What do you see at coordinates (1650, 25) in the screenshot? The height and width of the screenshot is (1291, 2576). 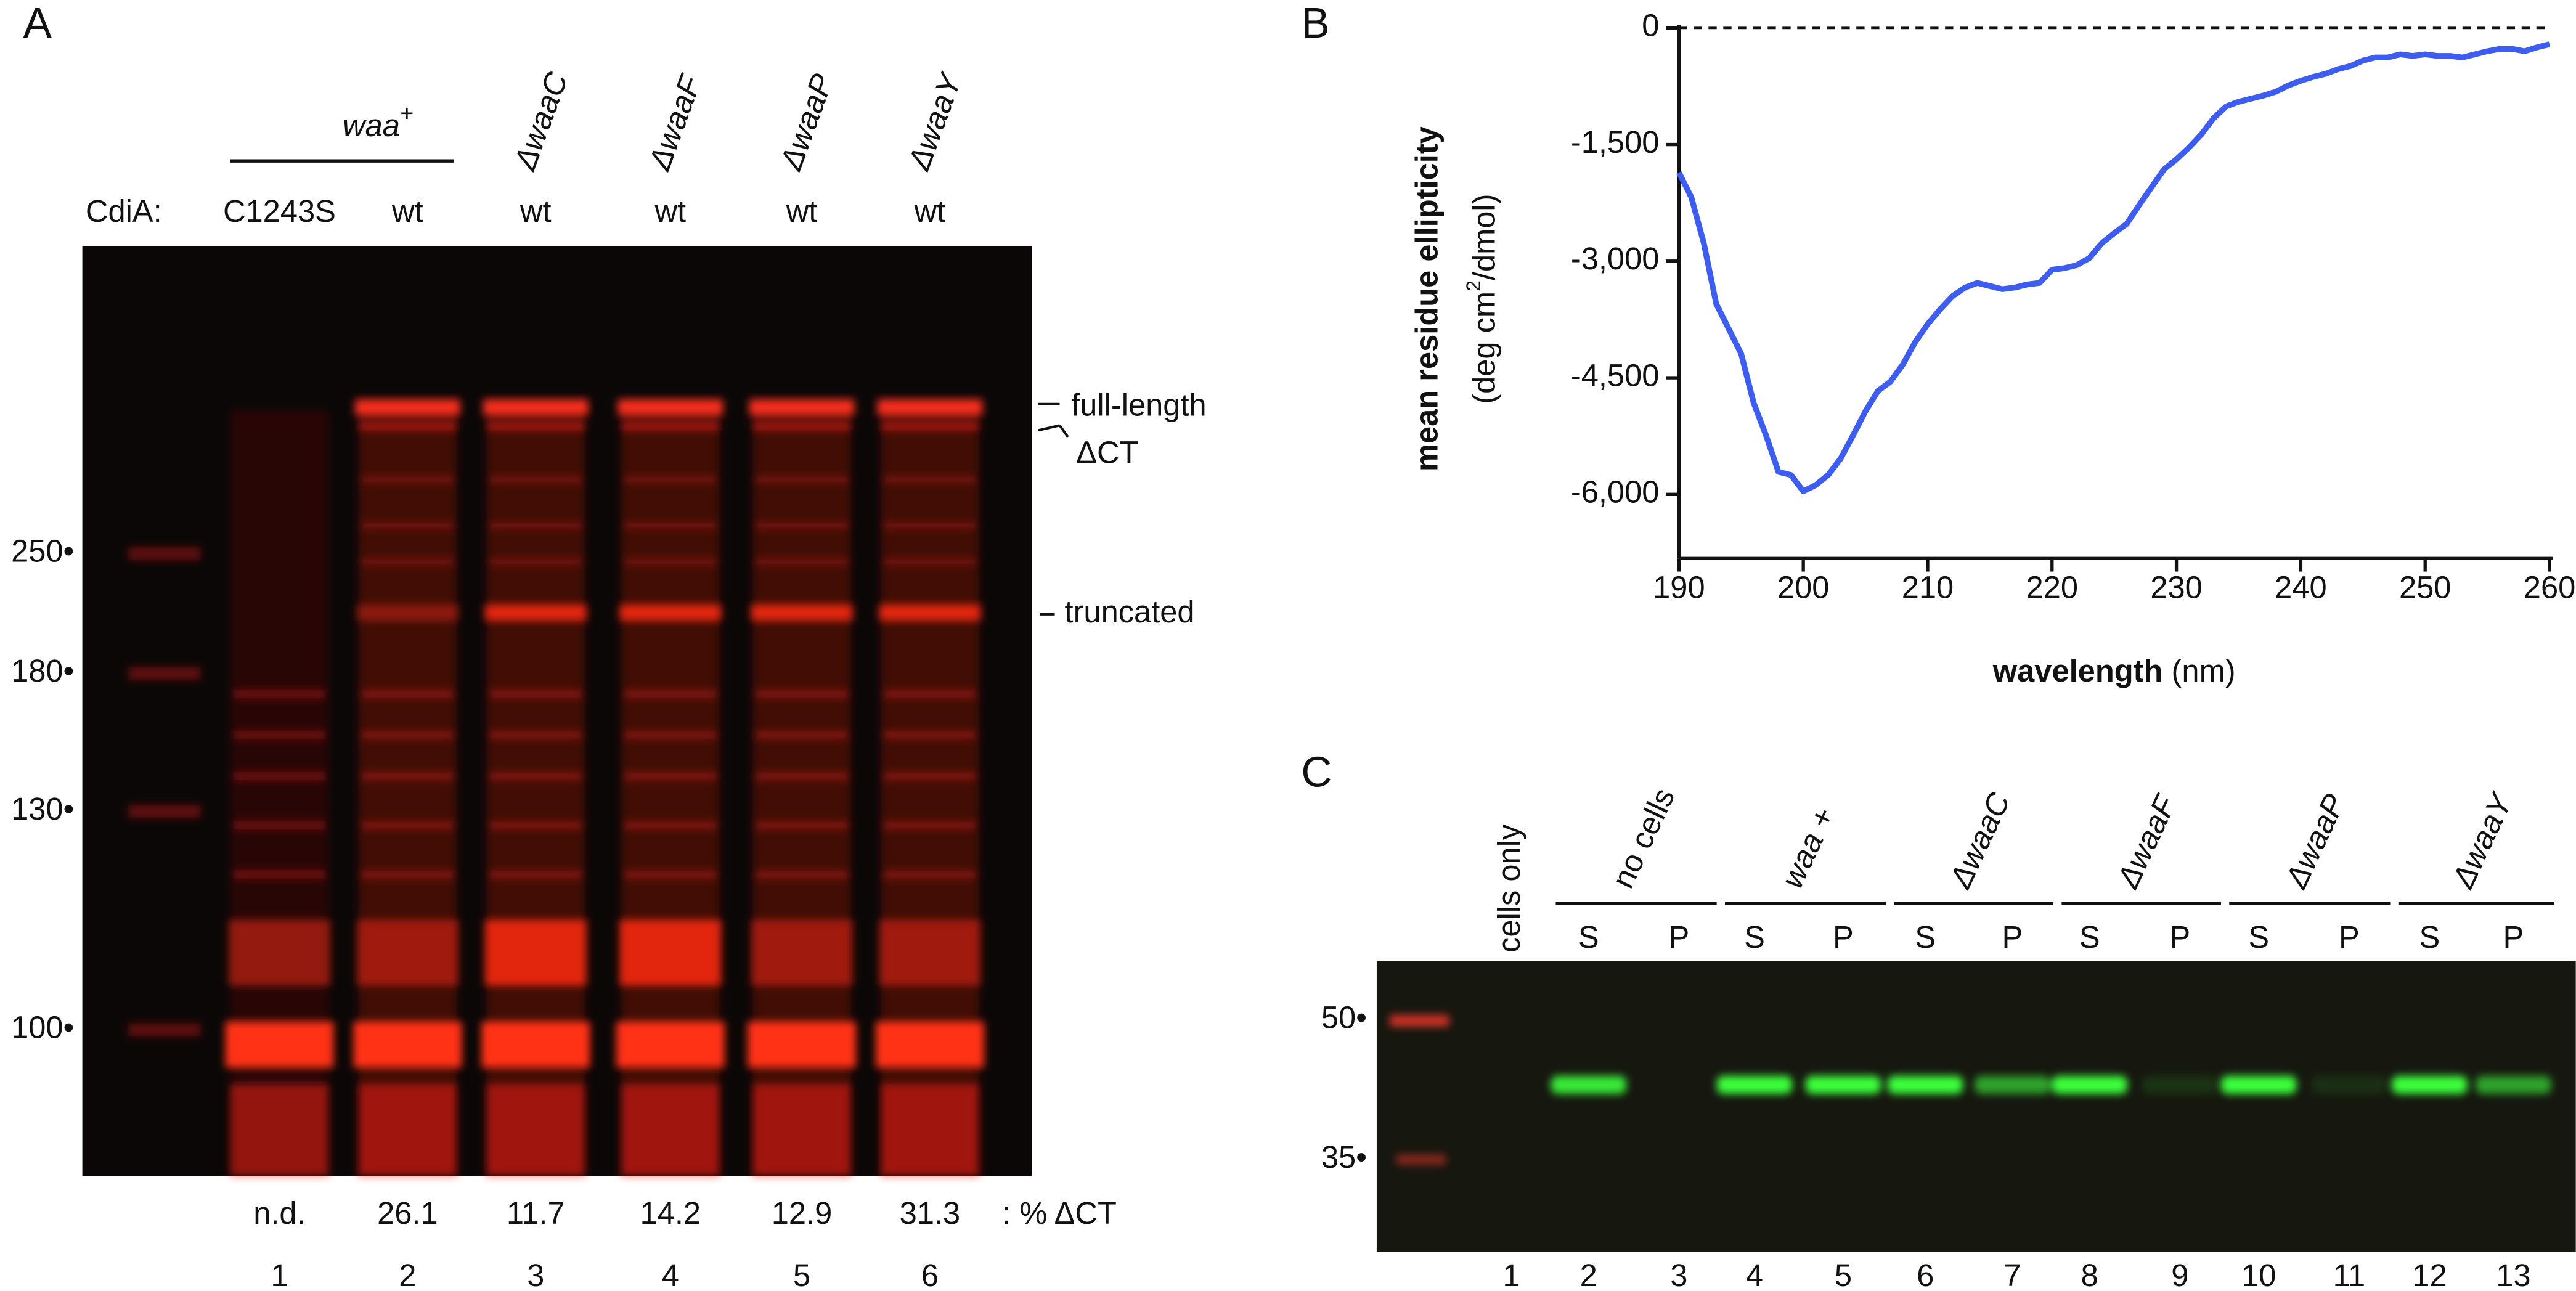 I see `y-tick-label: 0` at bounding box center [1650, 25].